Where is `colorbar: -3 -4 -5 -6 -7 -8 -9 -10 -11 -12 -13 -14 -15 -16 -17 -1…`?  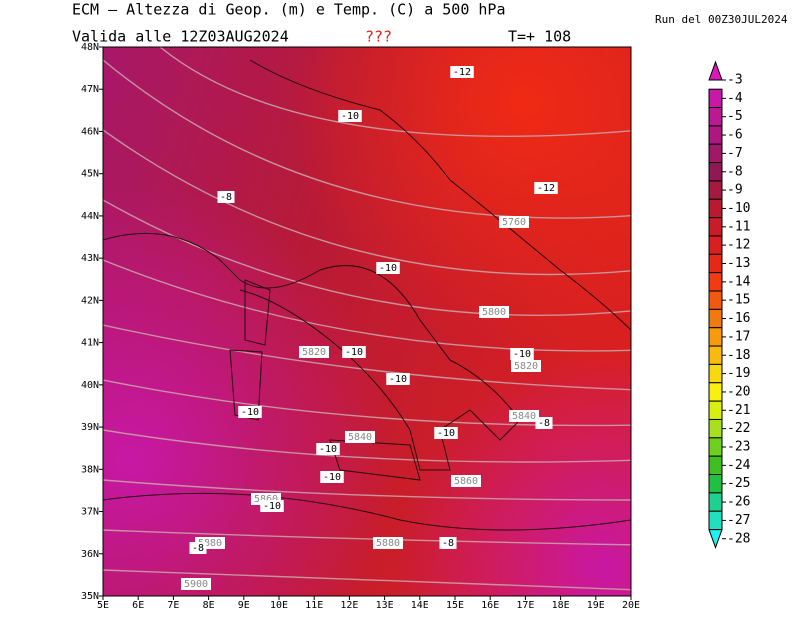 colorbar: -3 -4 -5 -6 -7 -8 -9 -10 -11 -12 -13 -14 -15 -16 -17 -1… is located at coordinates (729, 305).